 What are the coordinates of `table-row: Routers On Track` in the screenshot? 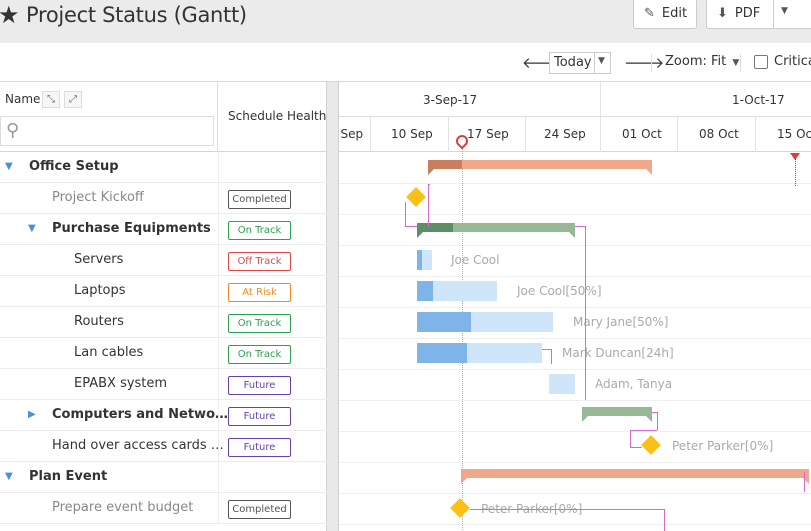 It's located at (163, 322).